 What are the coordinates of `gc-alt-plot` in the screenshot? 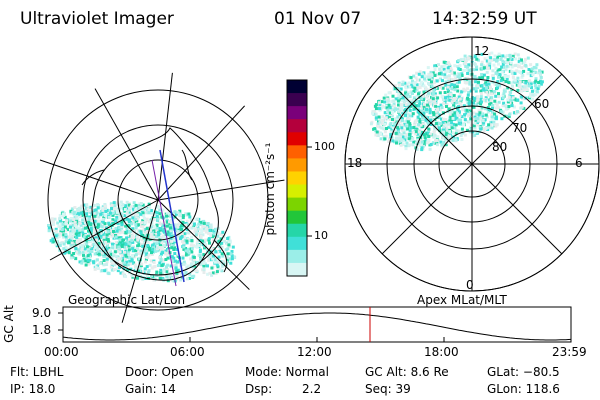 It's located at (315, 324).